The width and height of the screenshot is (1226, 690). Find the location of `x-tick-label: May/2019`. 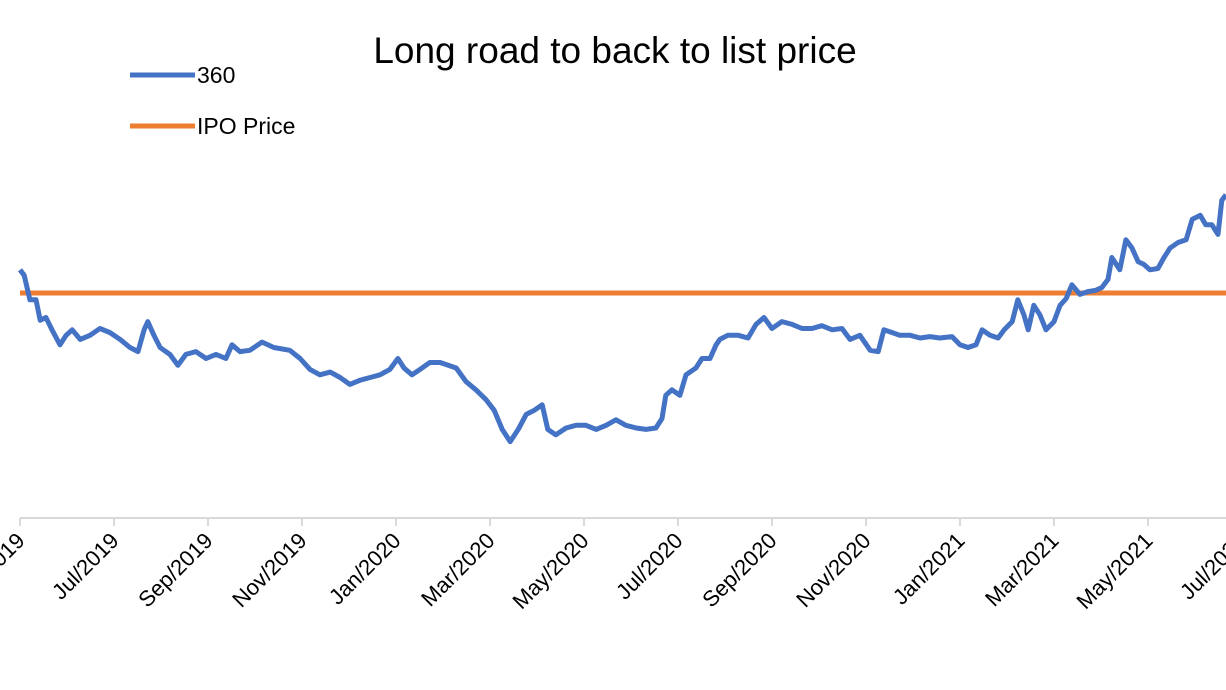

x-tick-label: May/2019 is located at coordinates (15, 571).